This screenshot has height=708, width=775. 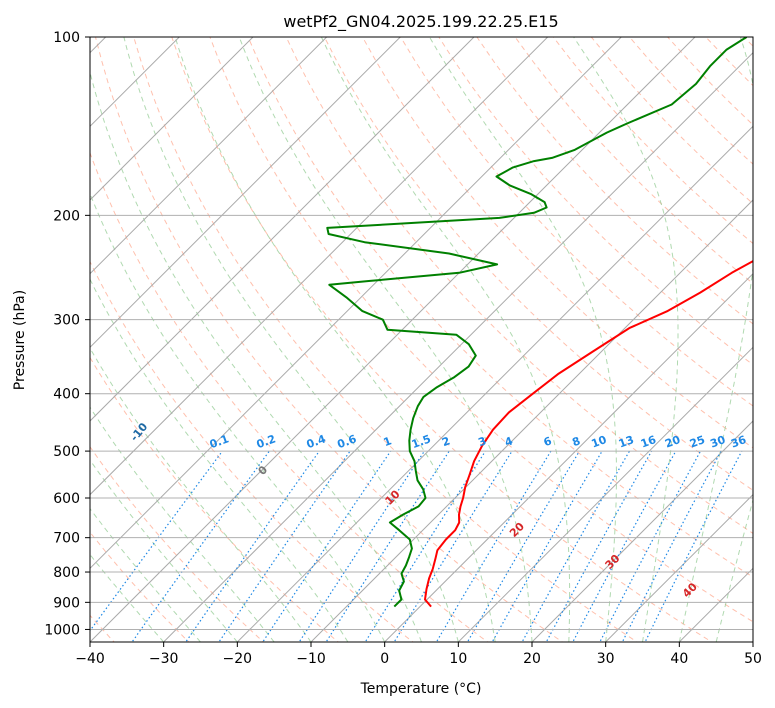 I want to click on mixing-ratio-label: 1, so click(x=388, y=441).